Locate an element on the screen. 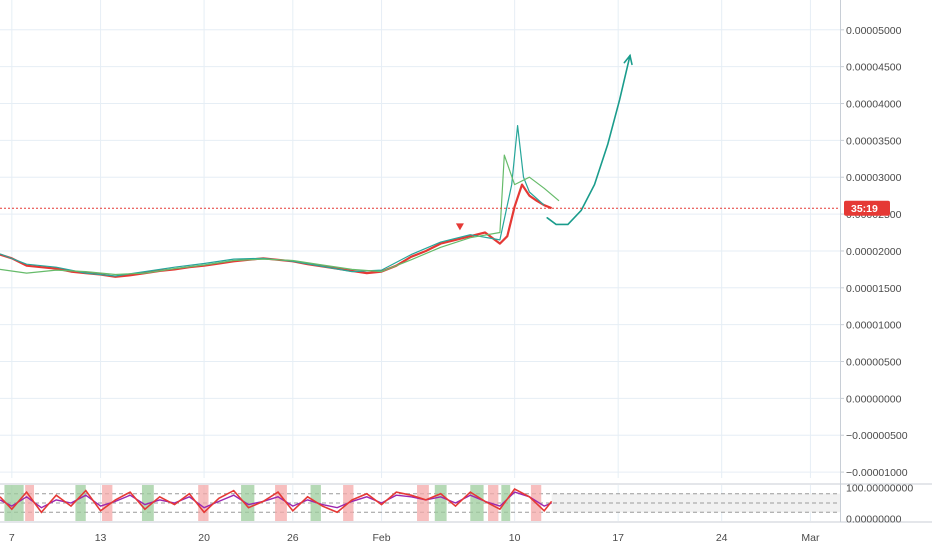 Image resolution: width=932 pixels, height=550 pixels. osc-tick-label-0: 100.00000000 is located at coordinates (879, 488).